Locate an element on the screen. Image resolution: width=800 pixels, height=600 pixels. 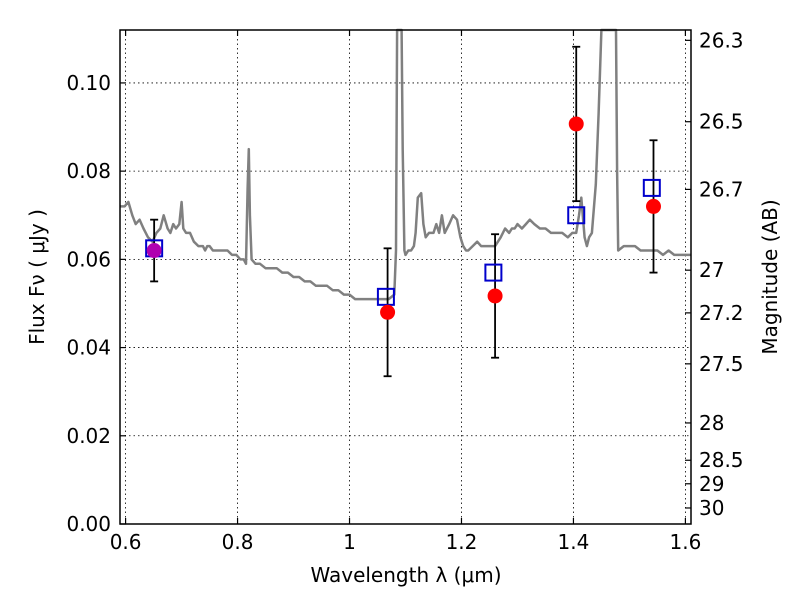
y-axis-title: Flux Fν ( μJy ) is located at coordinates (37, 277).